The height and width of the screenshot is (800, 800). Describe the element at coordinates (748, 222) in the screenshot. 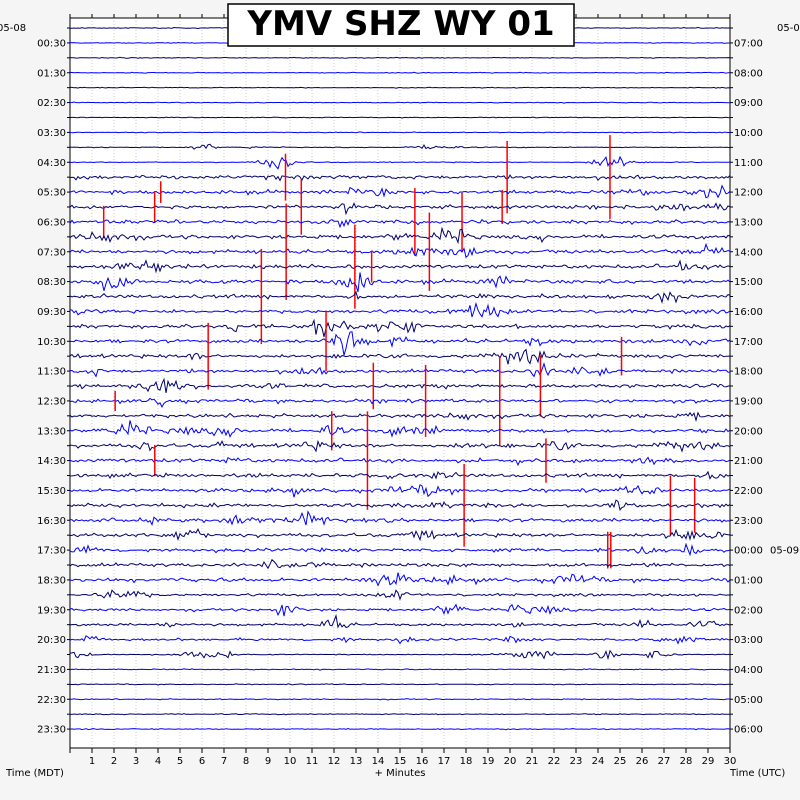

I see `right-time-label: 13:00` at that location.